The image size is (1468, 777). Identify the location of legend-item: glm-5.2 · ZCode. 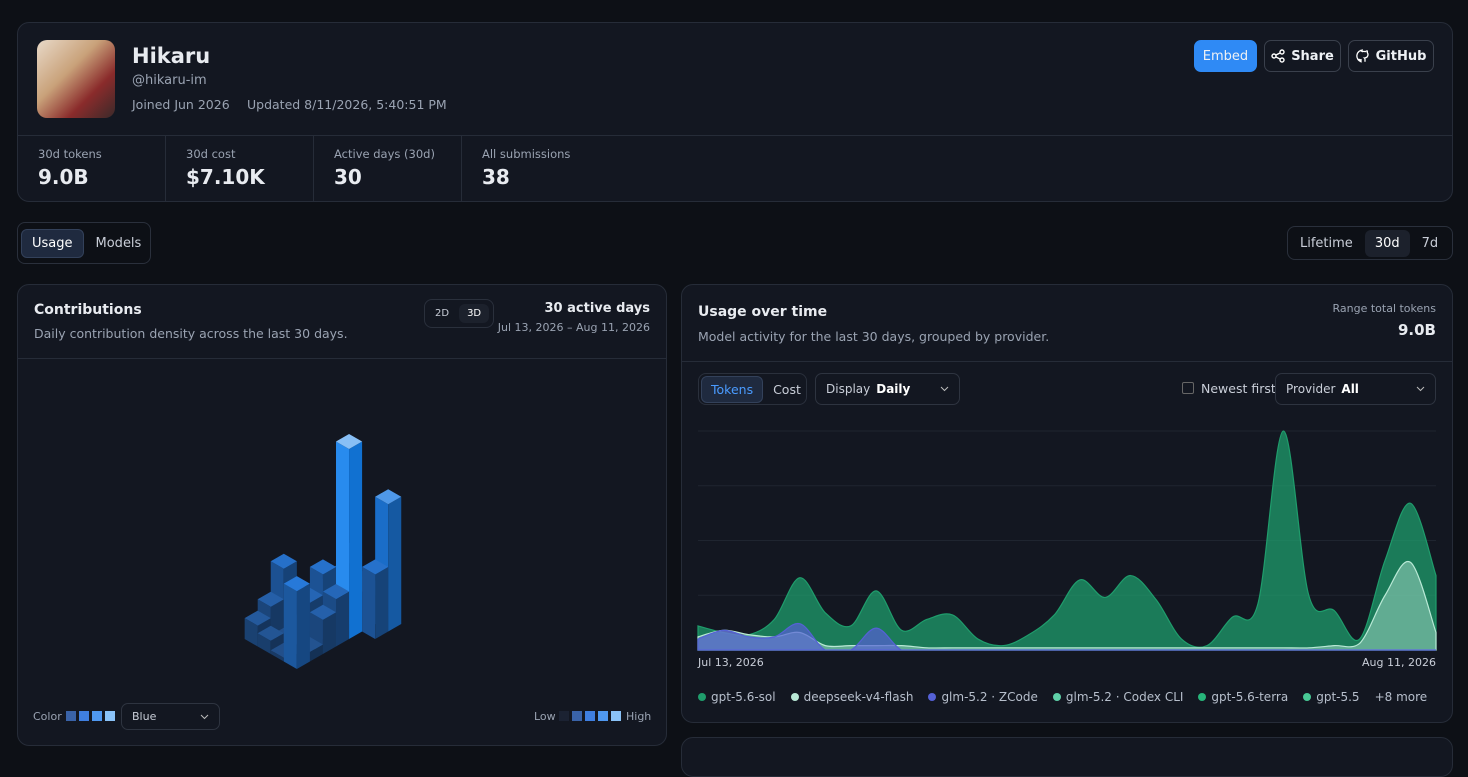
(983, 697).